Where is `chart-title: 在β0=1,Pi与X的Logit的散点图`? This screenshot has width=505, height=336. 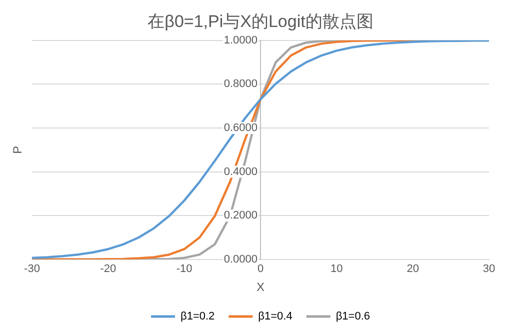
chart-title: 在β0=1,Pi与X的Logit的散点图 is located at coordinates (261, 21).